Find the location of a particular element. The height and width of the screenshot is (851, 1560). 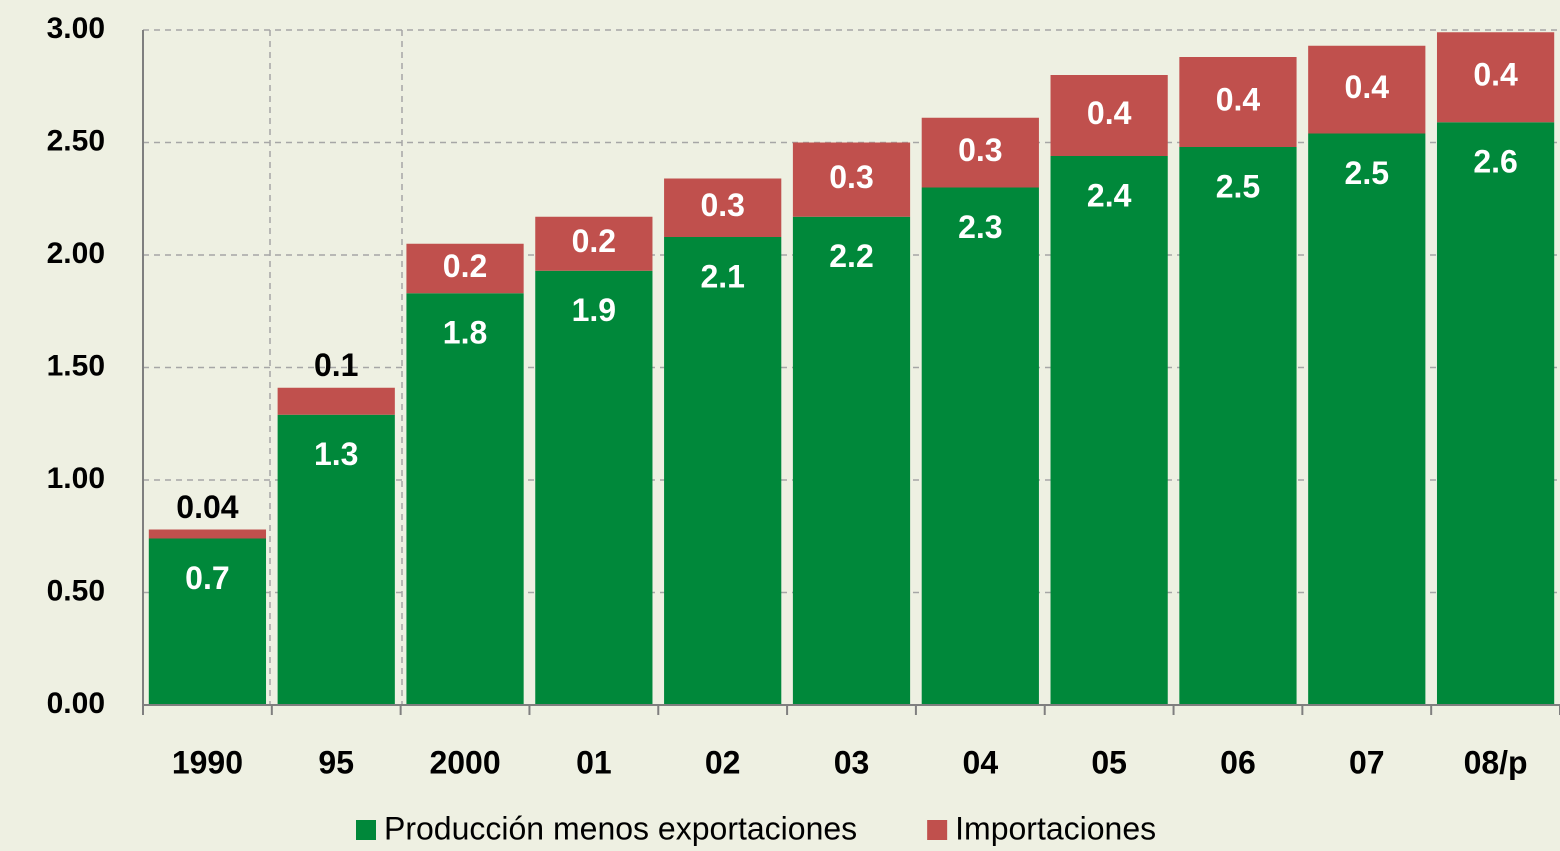

data-label: 0.7 is located at coordinates (207, 578).